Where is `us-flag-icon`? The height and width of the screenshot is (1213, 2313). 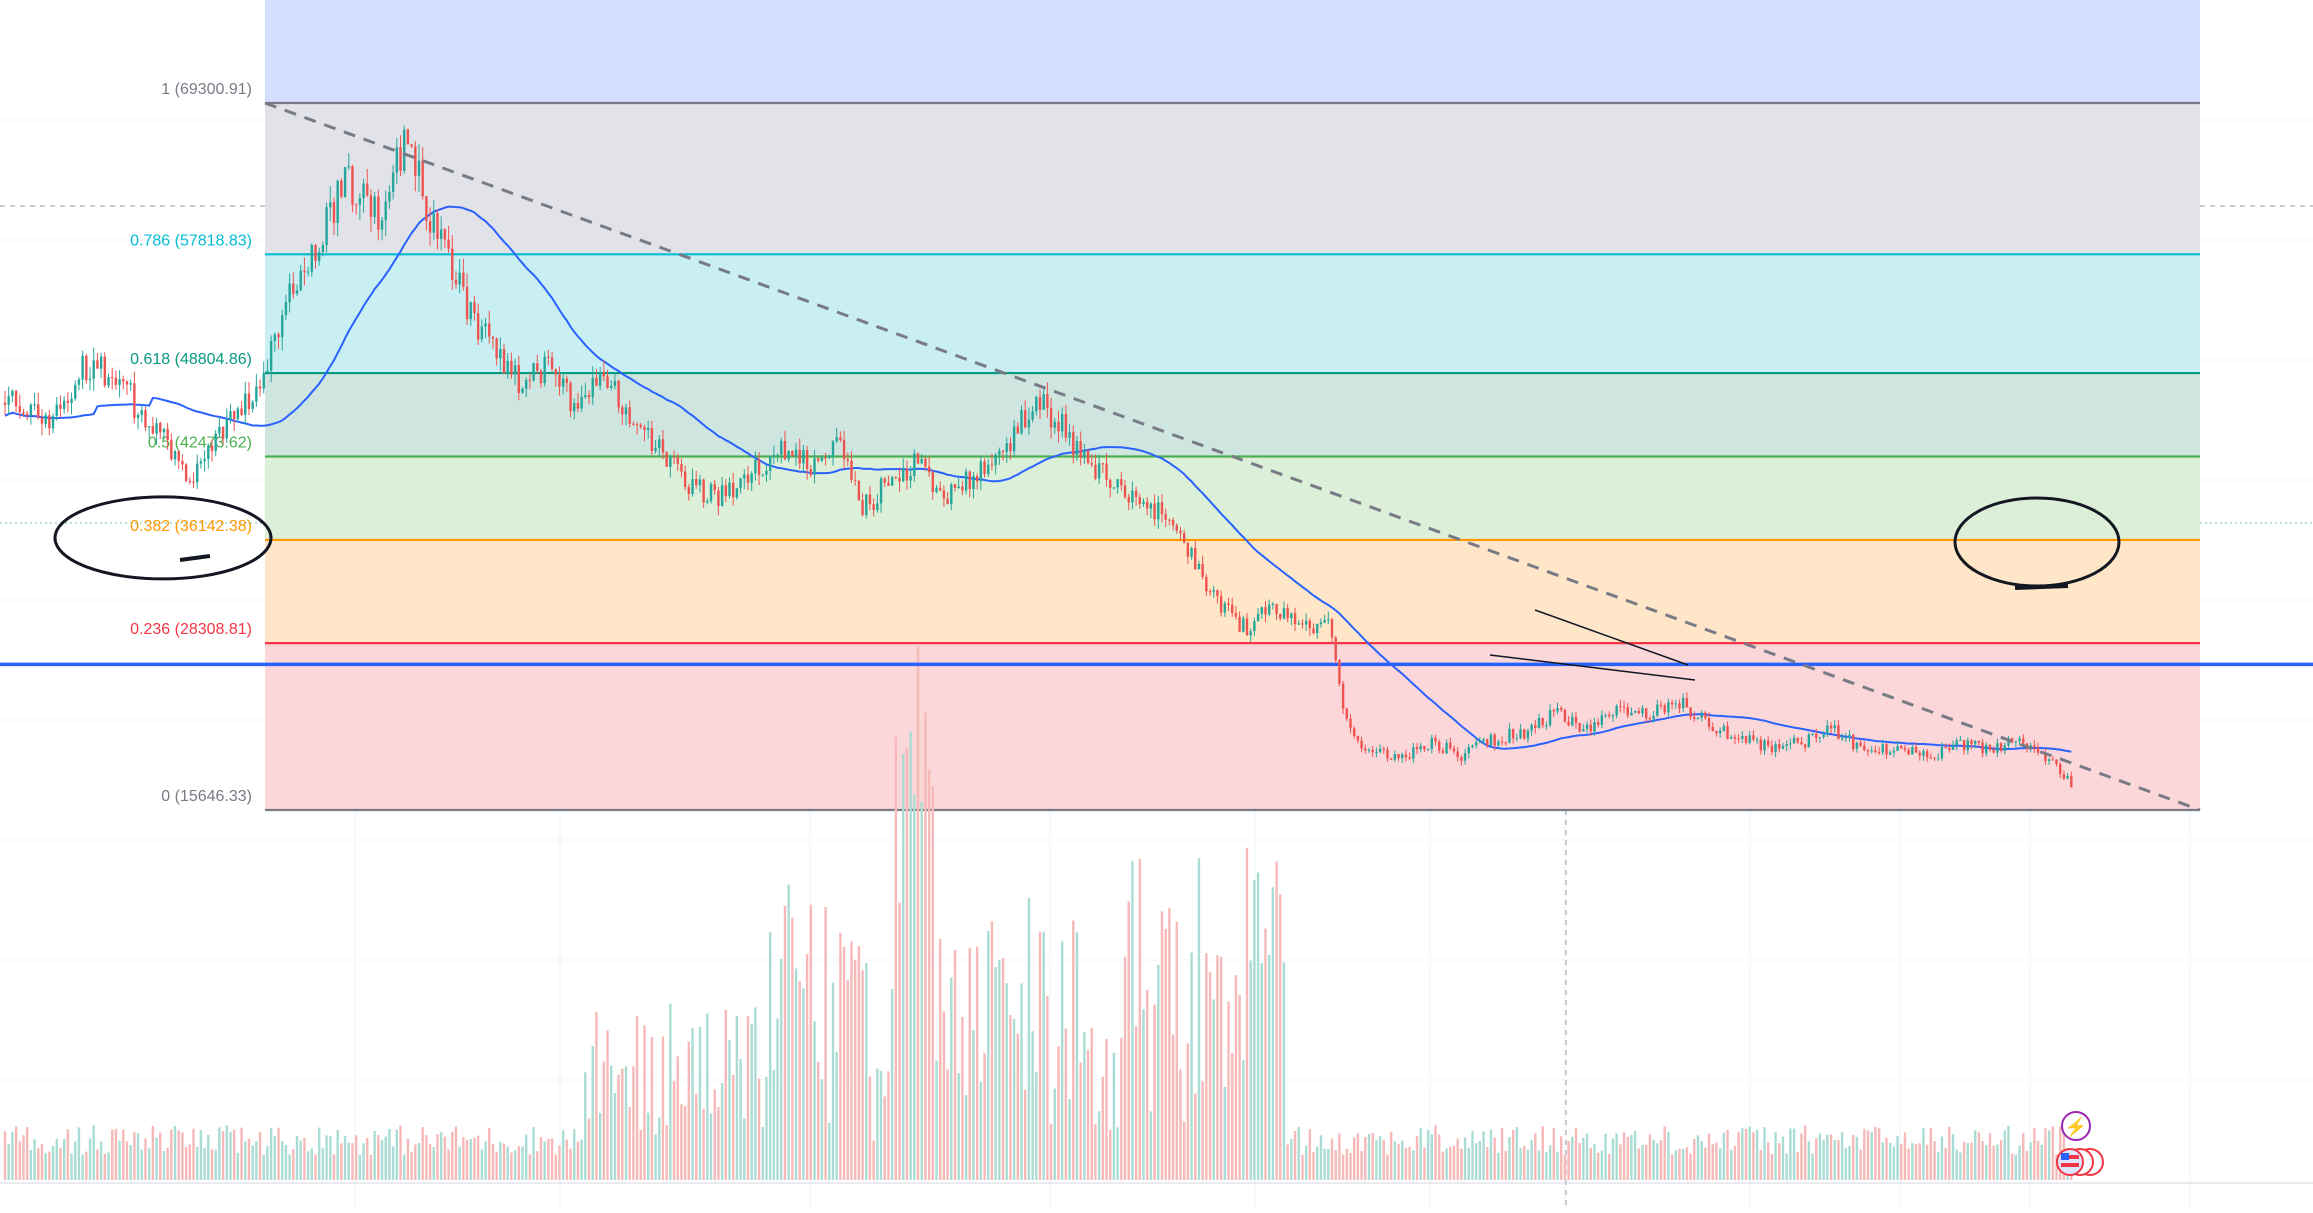 us-flag-icon is located at coordinates (2080, 1162).